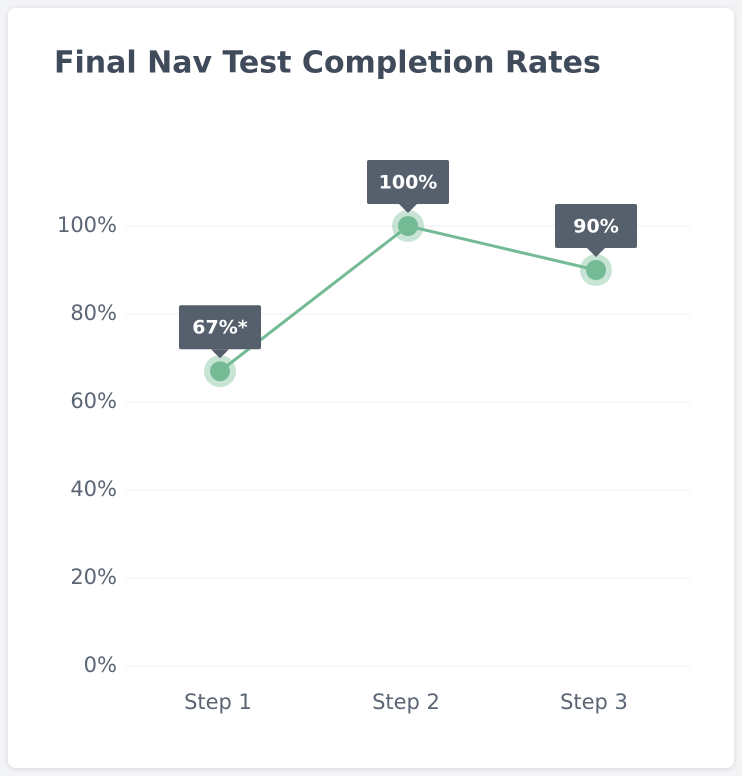 This screenshot has height=776, width=742. What do you see at coordinates (594, 702) in the screenshot?
I see `x-tick-label: Step 3` at bounding box center [594, 702].